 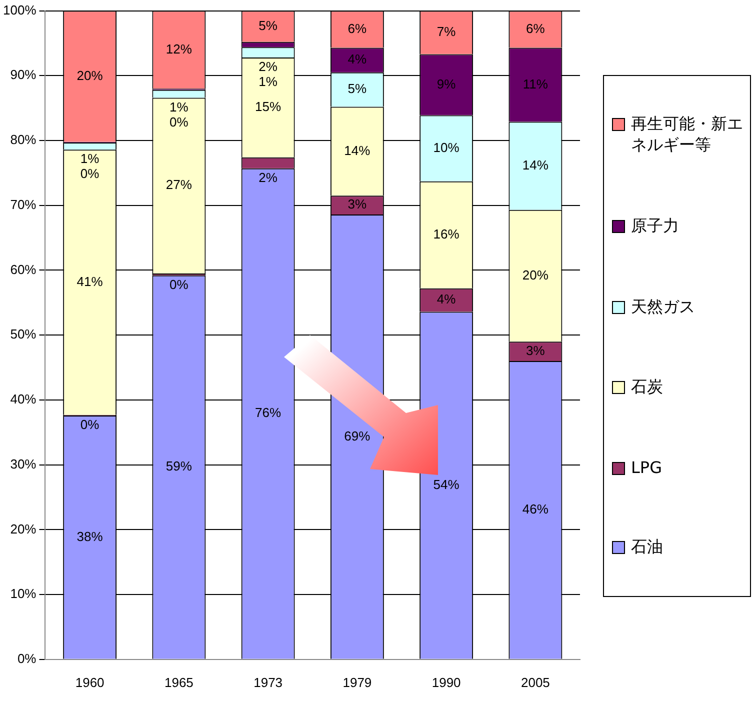 I want to click on y-tick-label: 80%, so click(x=23, y=140).